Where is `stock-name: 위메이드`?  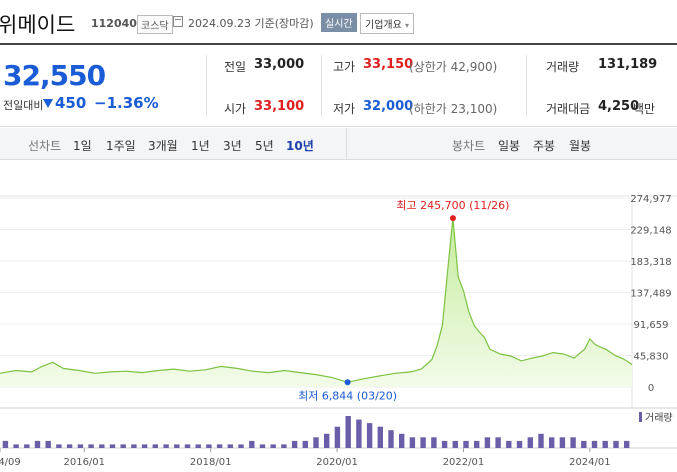
stock-name: 위메이드 is located at coordinates (38, 25).